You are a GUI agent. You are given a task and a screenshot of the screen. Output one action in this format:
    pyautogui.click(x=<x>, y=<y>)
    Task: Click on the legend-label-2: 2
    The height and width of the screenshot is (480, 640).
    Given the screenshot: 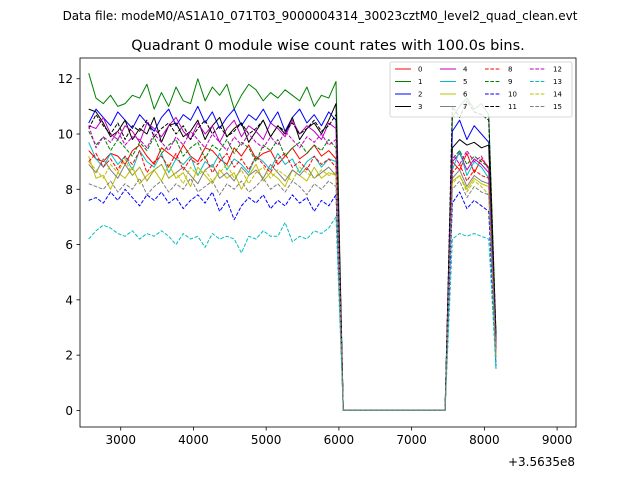 What is the action you would take?
    pyautogui.click(x=420, y=95)
    